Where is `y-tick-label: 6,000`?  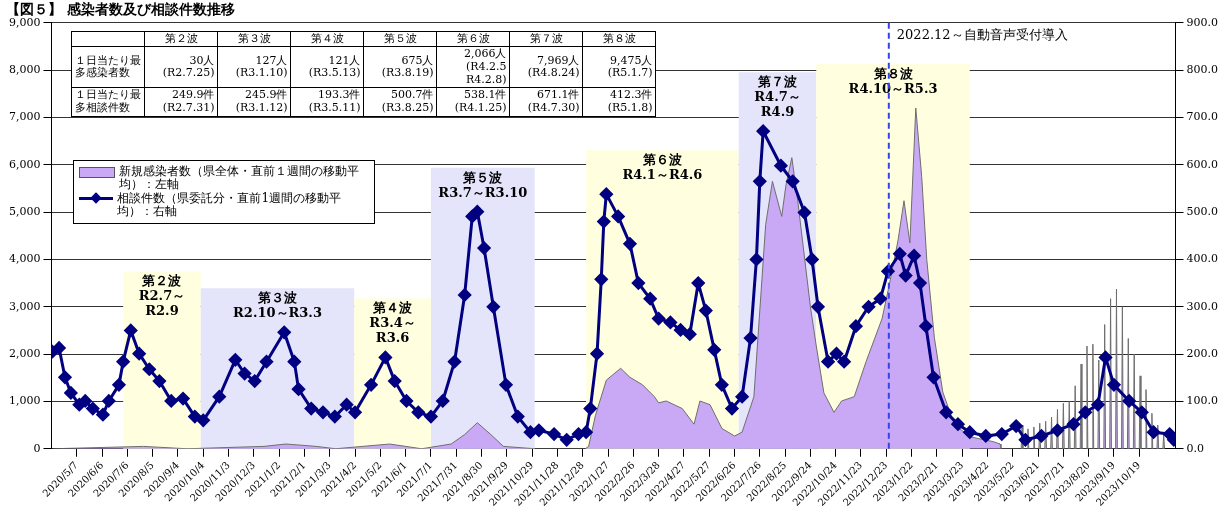 y-tick-label: 6,000 is located at coordinates (24, 164).